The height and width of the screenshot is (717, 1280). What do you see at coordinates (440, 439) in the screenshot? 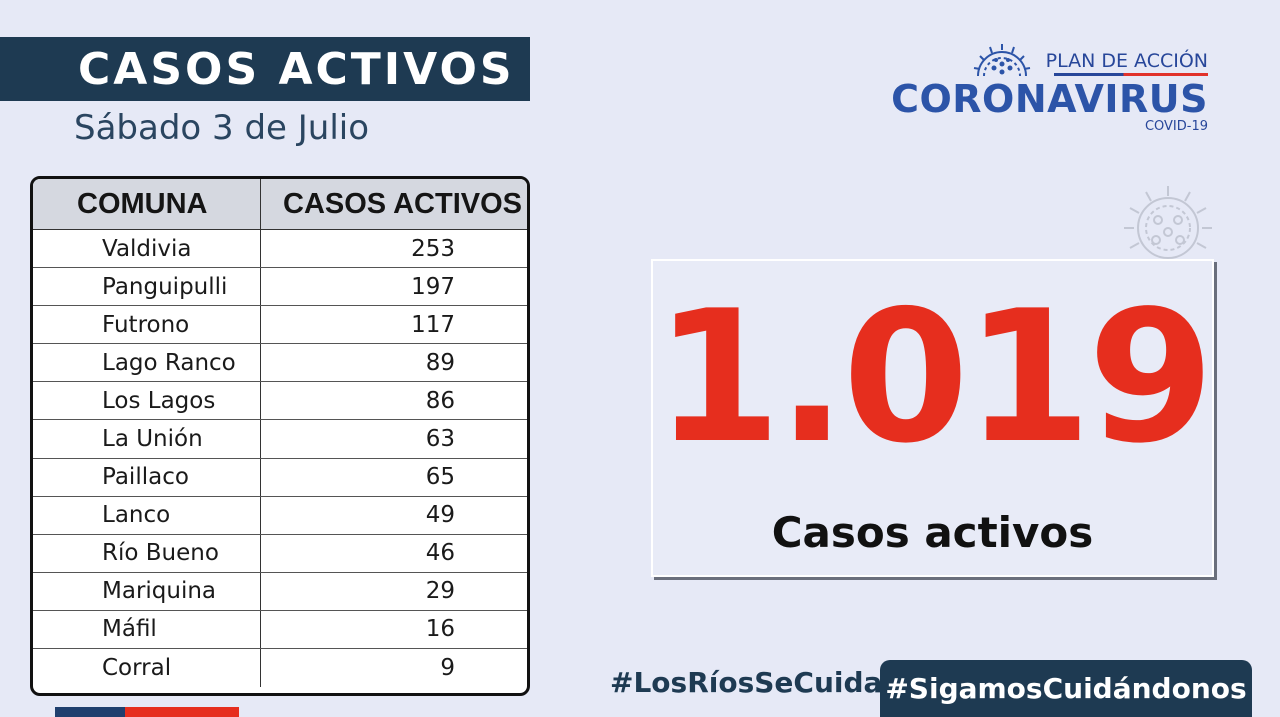
I see `casos-cell: 63` at bounding box center [440, 439].